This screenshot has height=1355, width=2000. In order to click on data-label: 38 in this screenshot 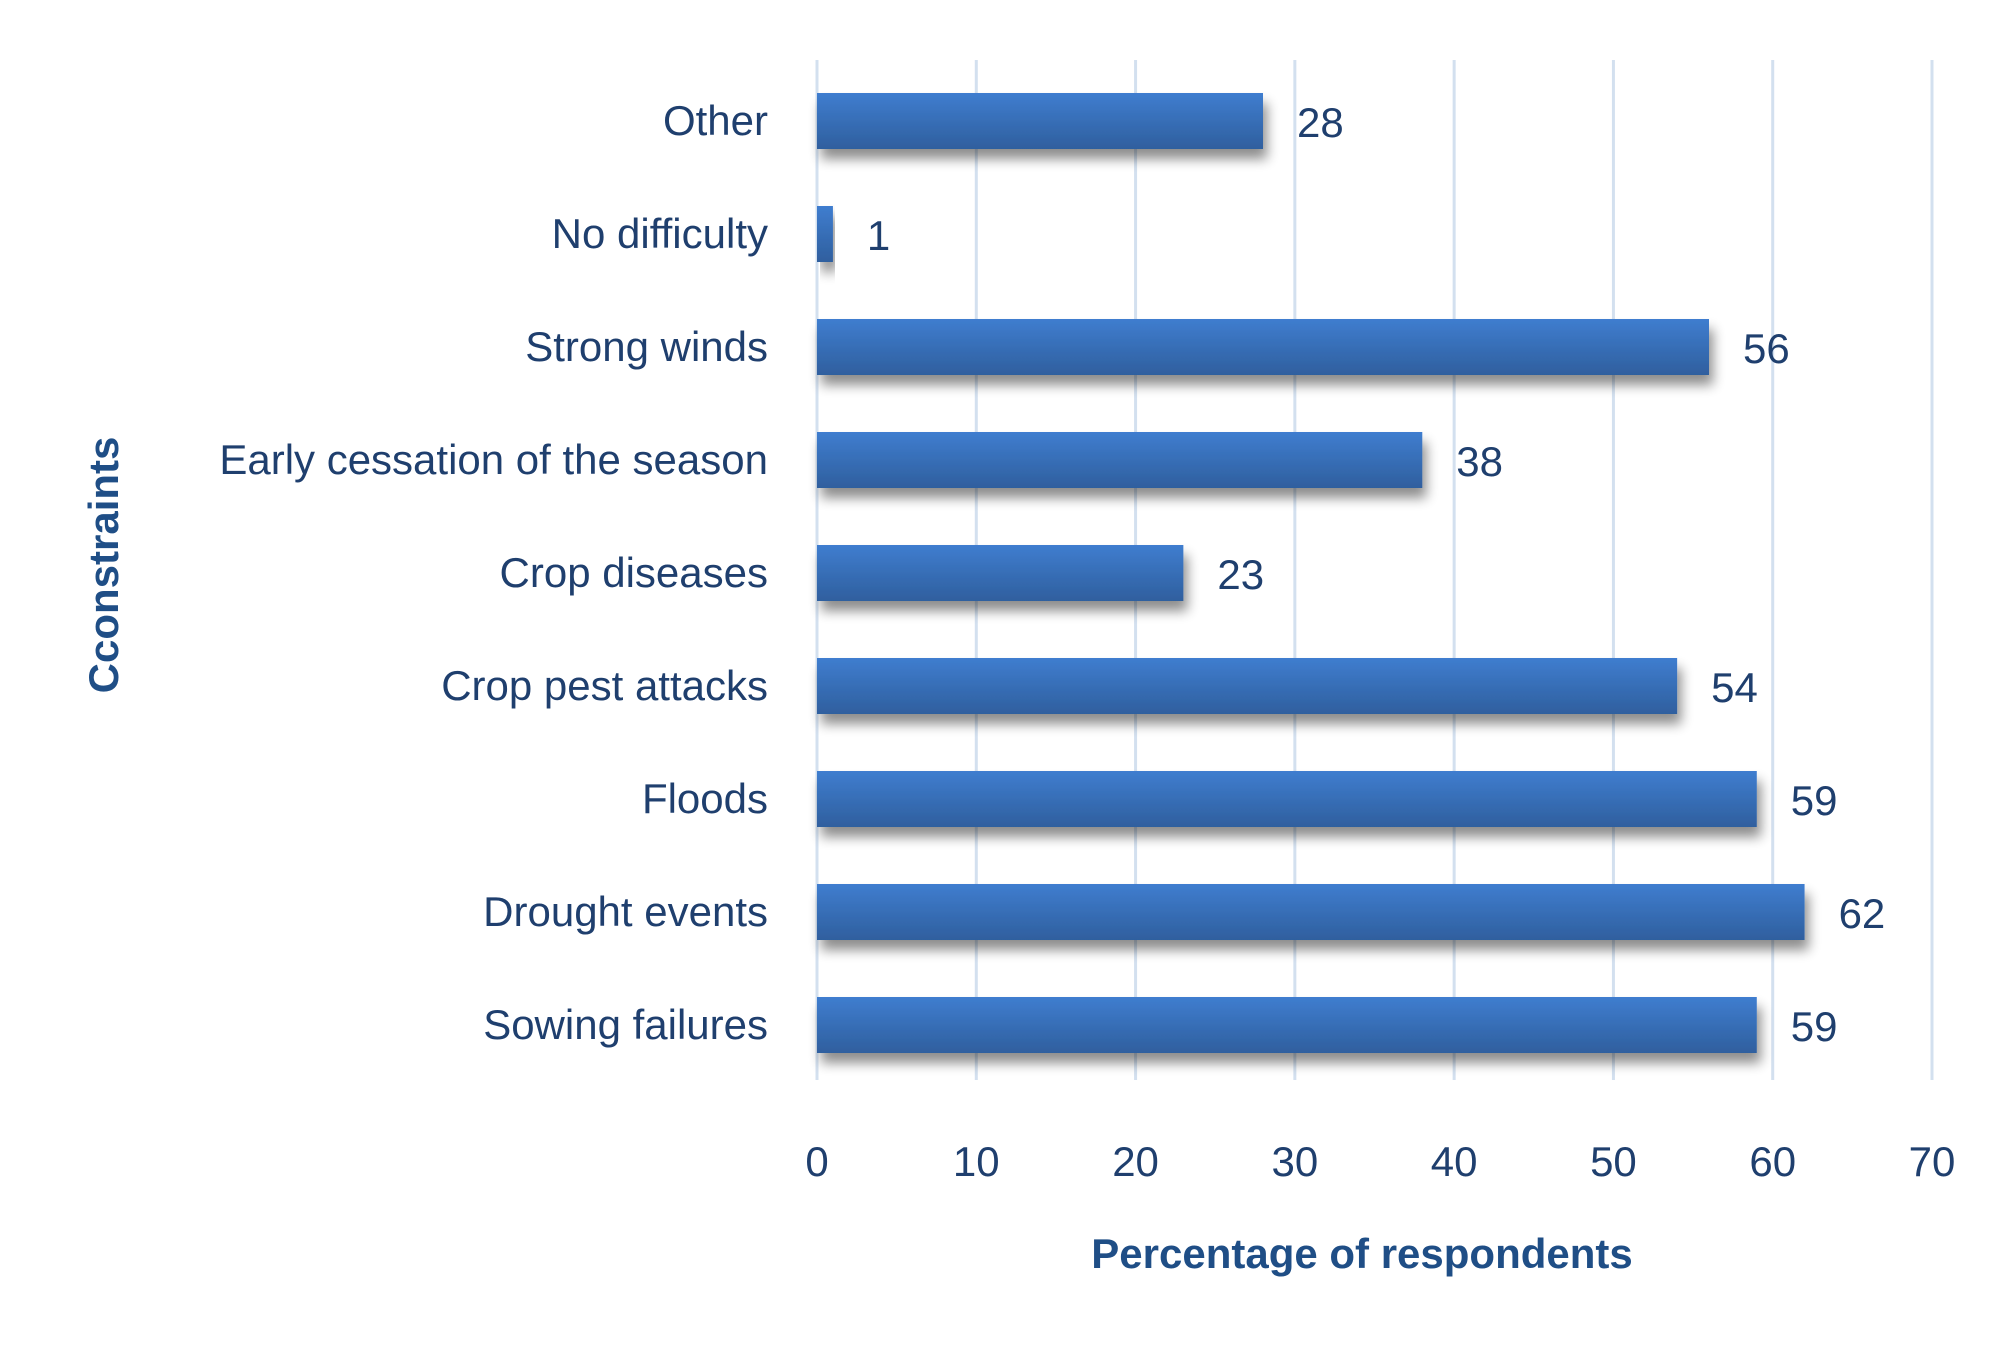, I will do `click(1479, 461)`.